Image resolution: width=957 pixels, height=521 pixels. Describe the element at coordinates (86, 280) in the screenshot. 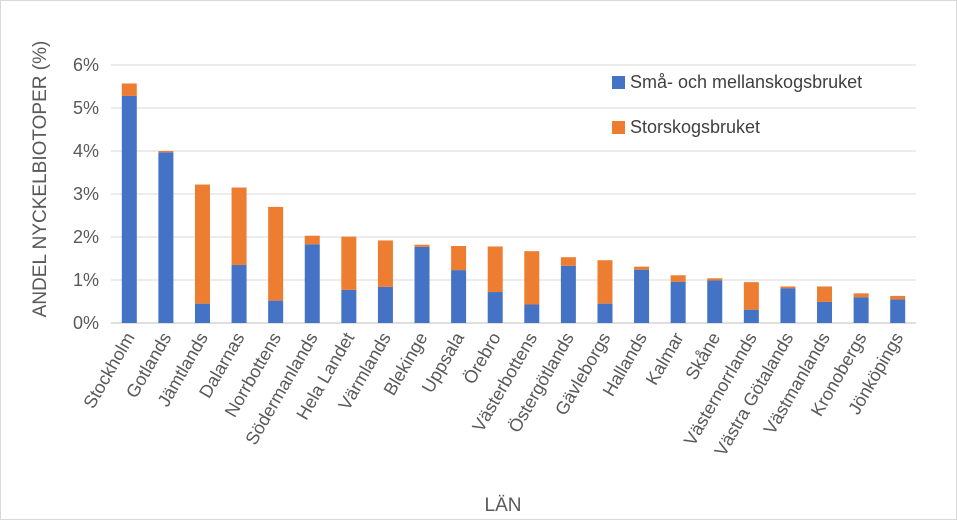

I see `y-tick-label: 1%` at that location.